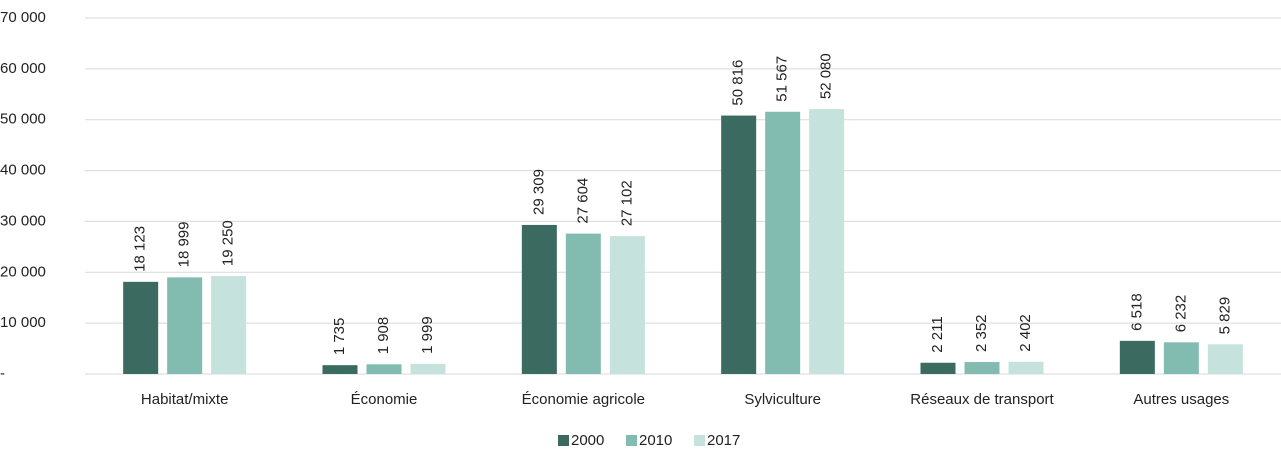 The height and width of the screenshot is (452, 1281). What do you see at coordinates (184, 244) in the screenshot?
I see `value-label: 18 999` at bounding box center [184, 244].